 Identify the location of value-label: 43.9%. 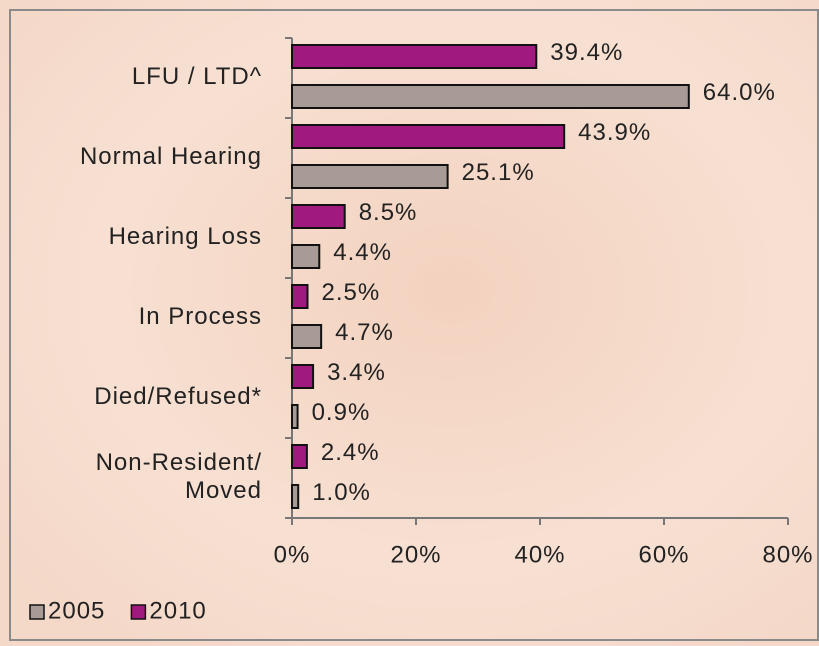
(614, 132).